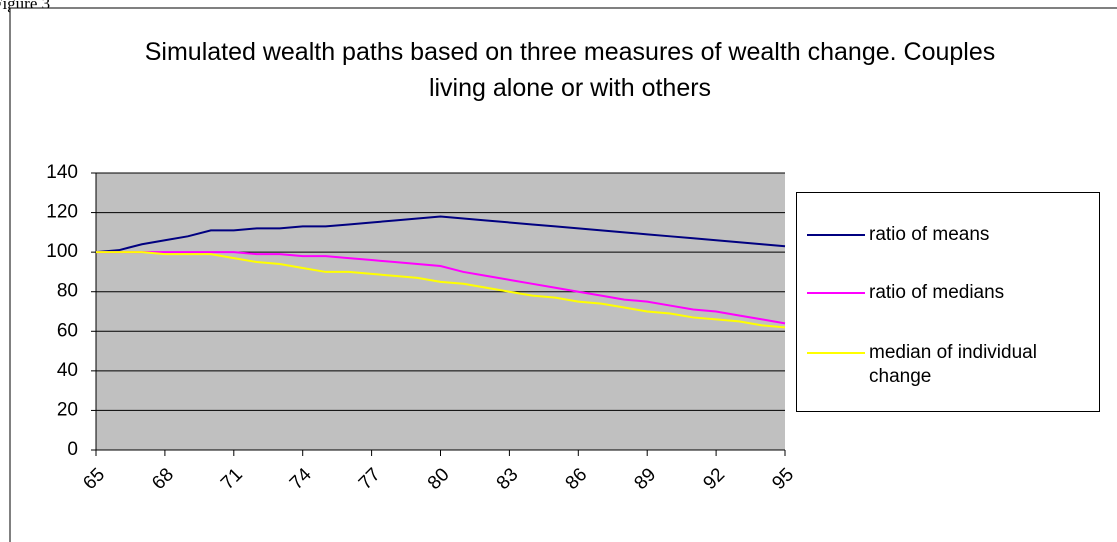 The height and width of the screenshot is (542, 1117). I want to click on legend-item: median of individual change, so click(938, 365).